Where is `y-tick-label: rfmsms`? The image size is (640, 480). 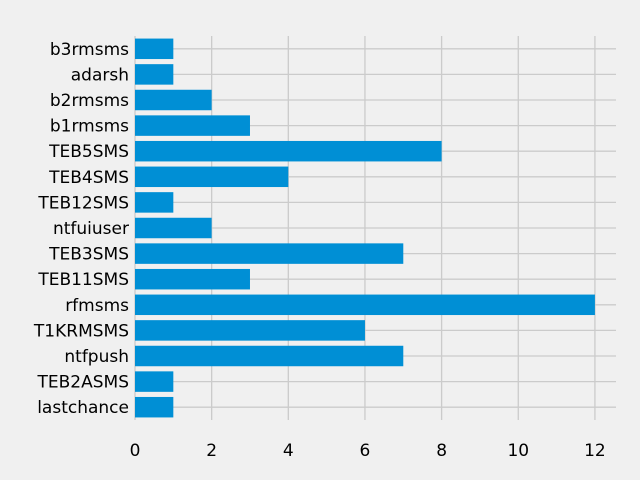 y-tick-label: rfmsms is located at coordinates (97, 306).